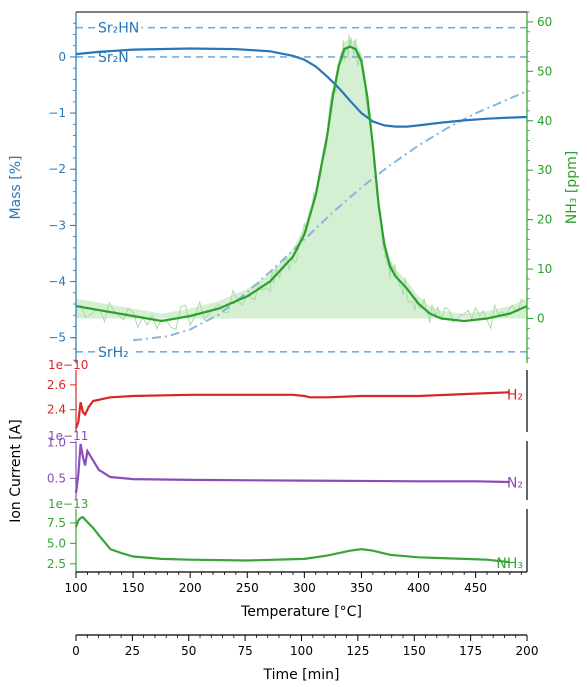 The width and height of the screenshot is (587, 687). What do you see at coordinates (470, 651) in the screenshot?
I see `time-tick-label: 175` at bounding box center [470, 651].